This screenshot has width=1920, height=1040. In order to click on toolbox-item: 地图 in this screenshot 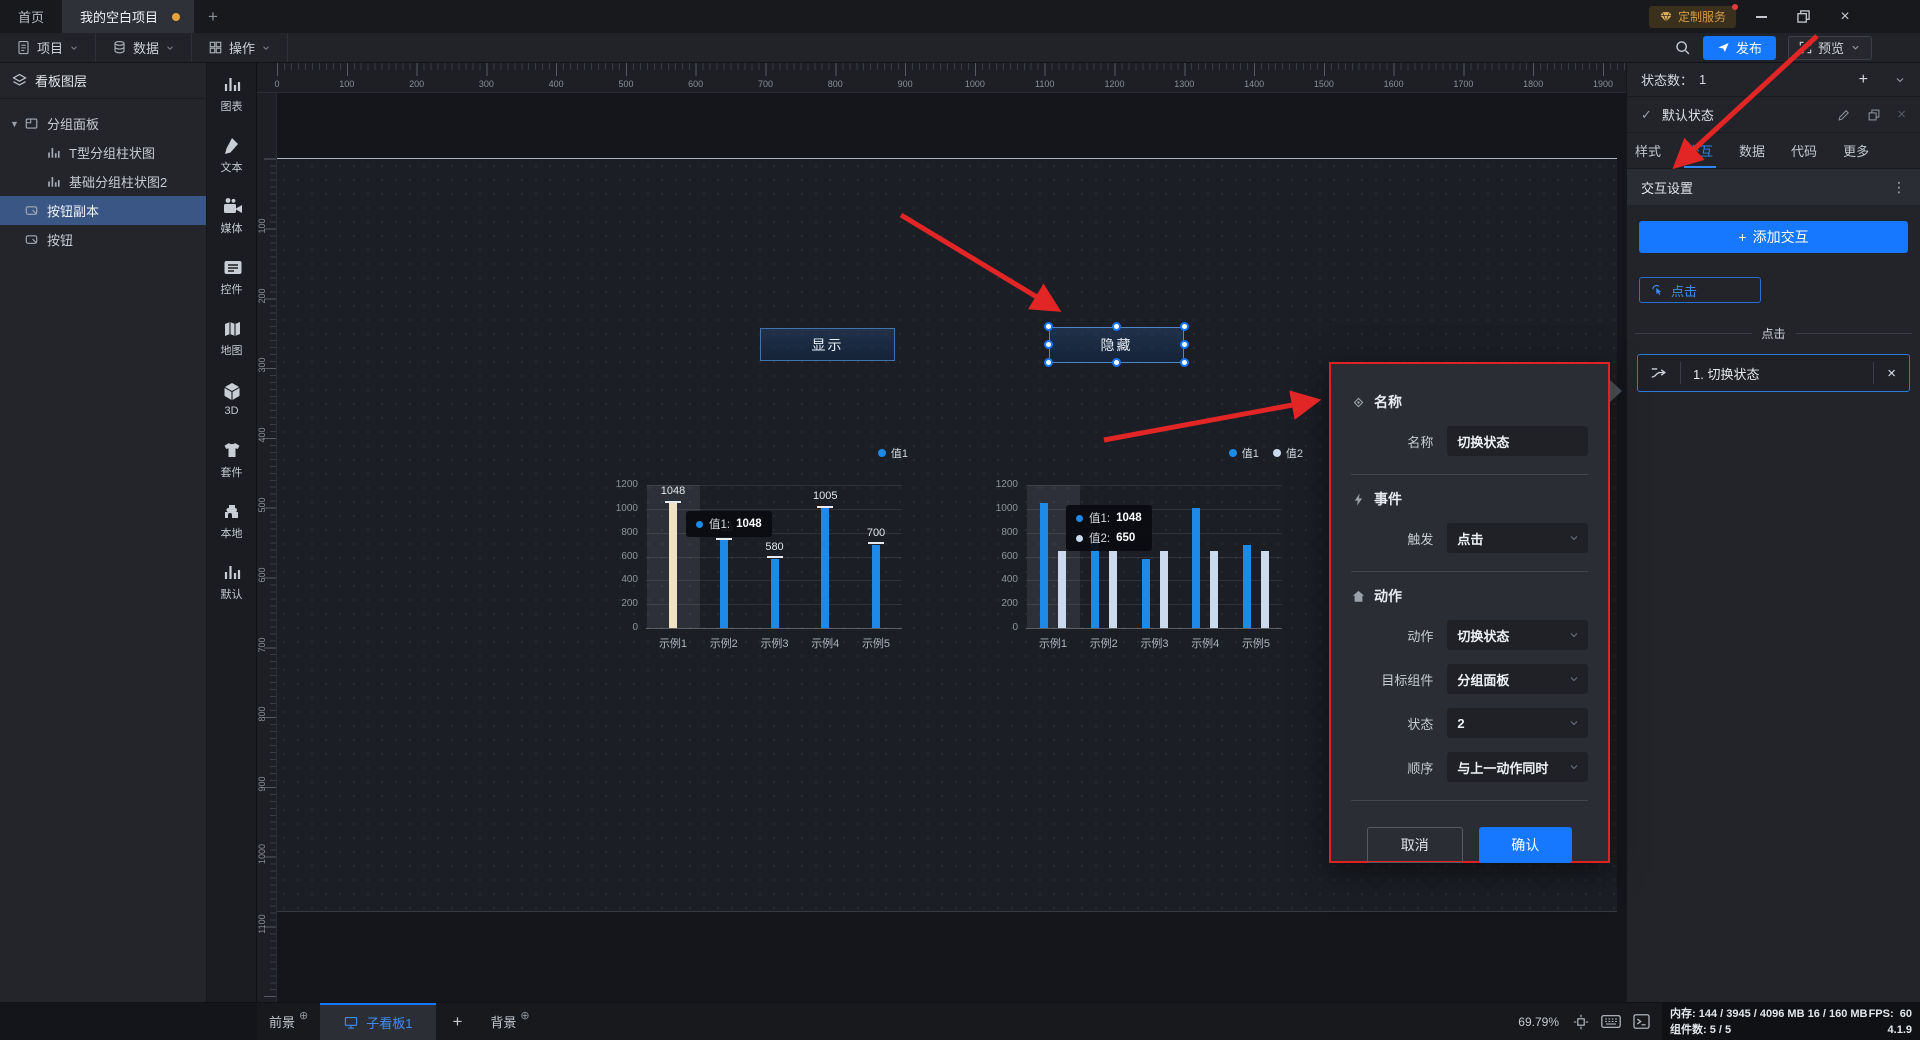, I will do `click(231, 337)`.